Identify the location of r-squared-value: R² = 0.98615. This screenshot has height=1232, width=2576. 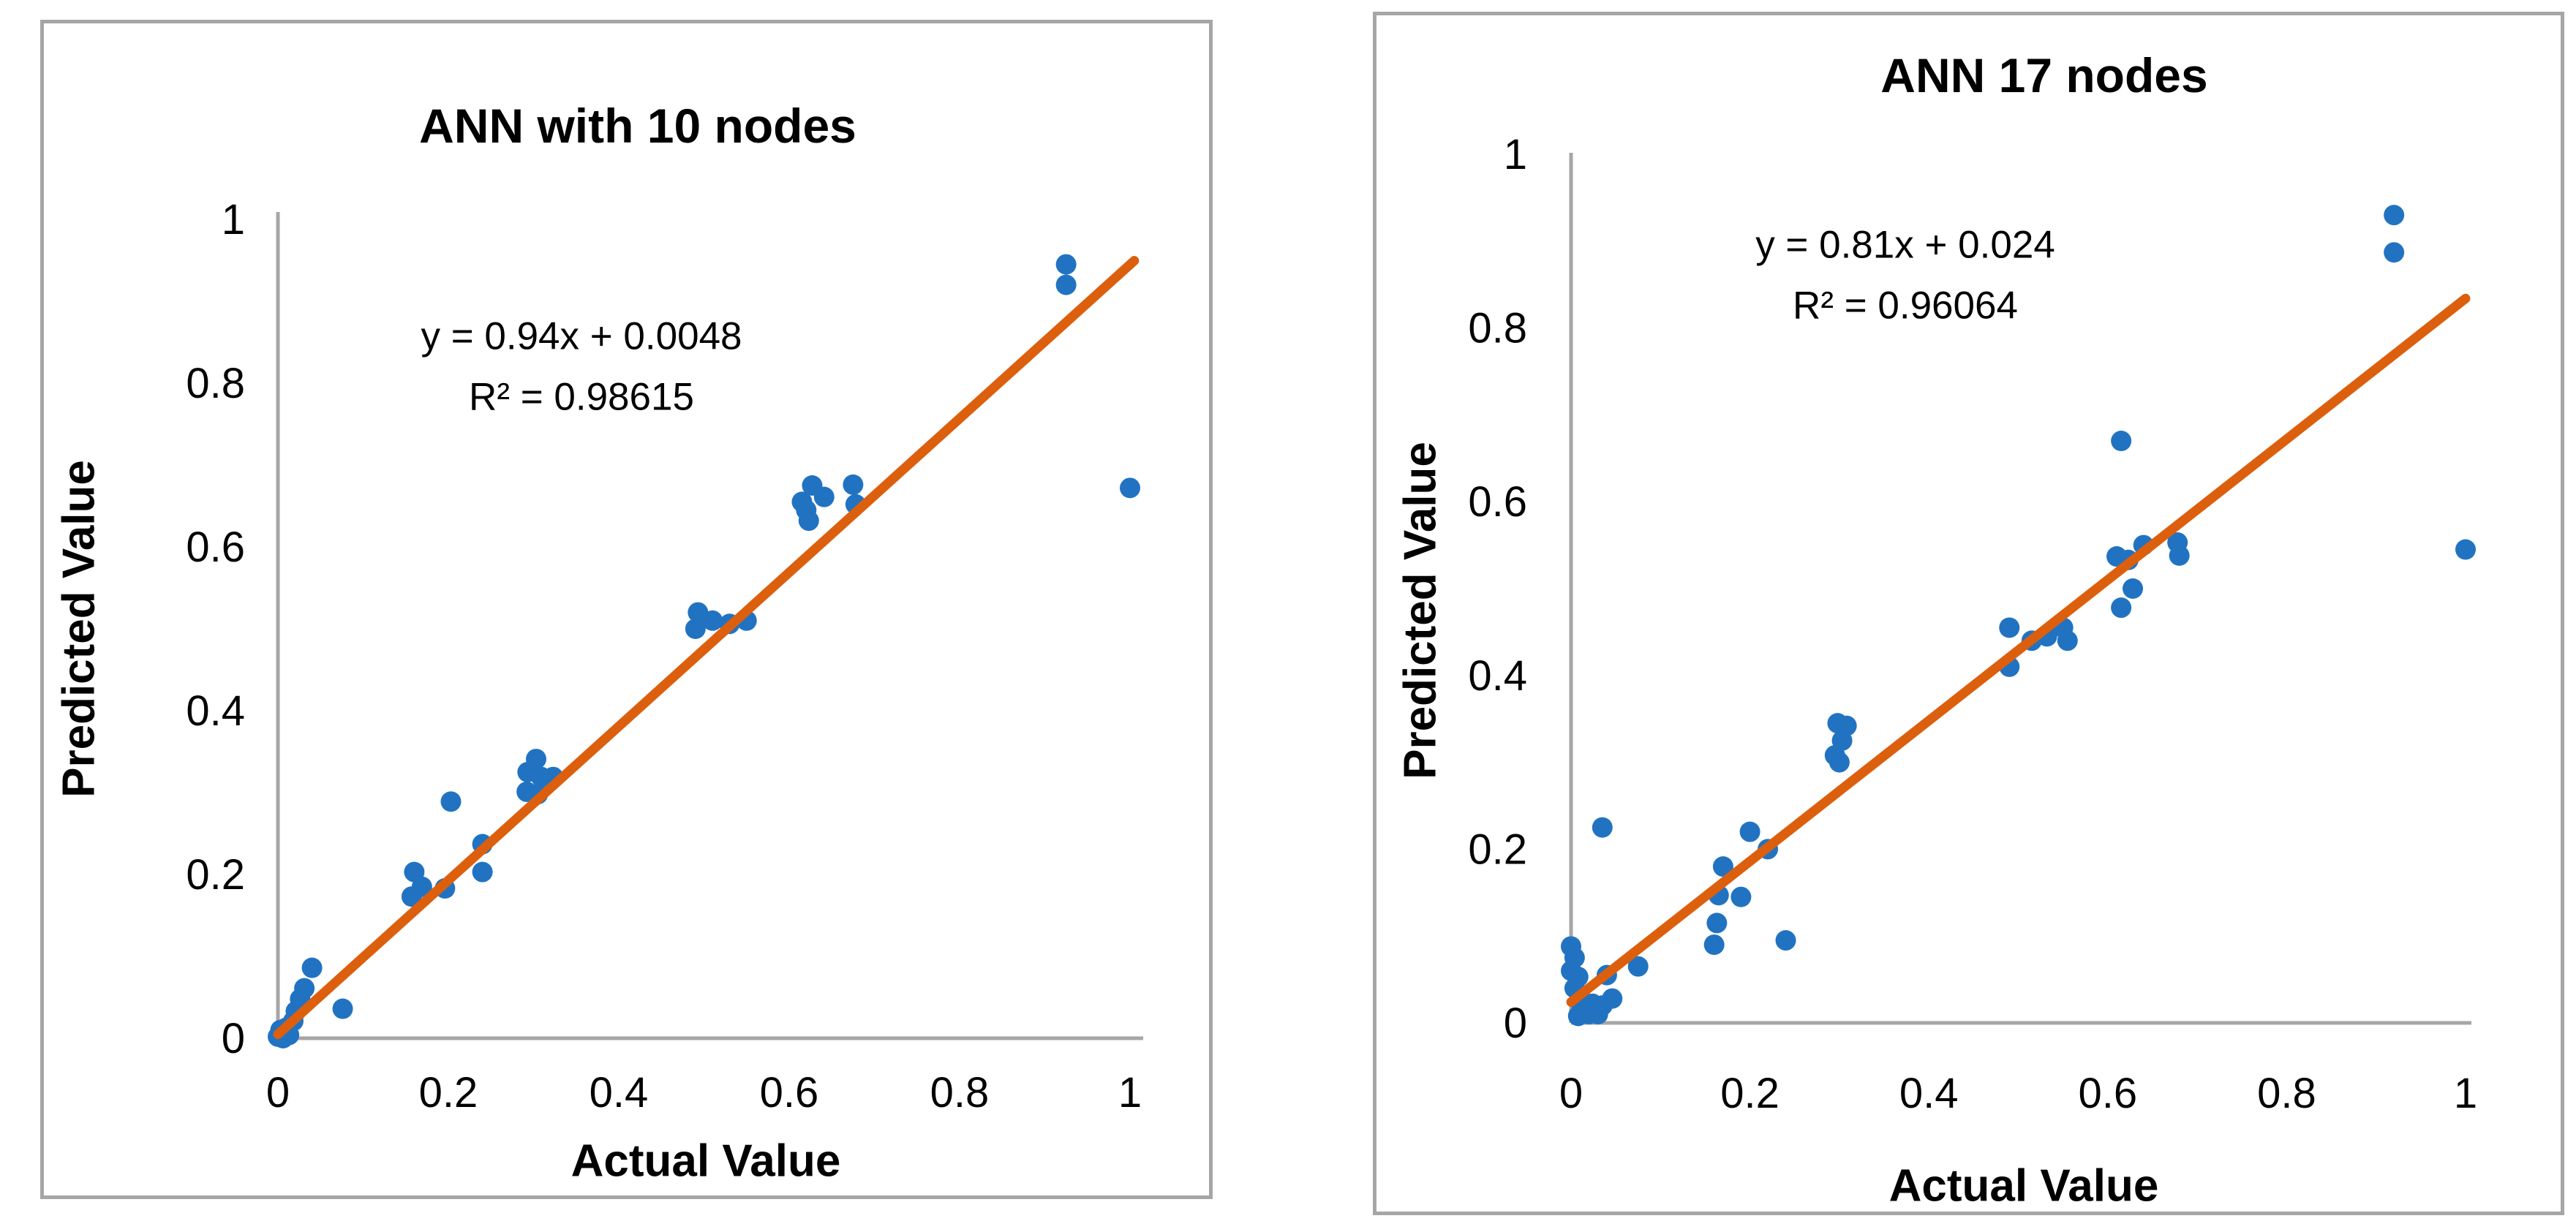
(581, 397).